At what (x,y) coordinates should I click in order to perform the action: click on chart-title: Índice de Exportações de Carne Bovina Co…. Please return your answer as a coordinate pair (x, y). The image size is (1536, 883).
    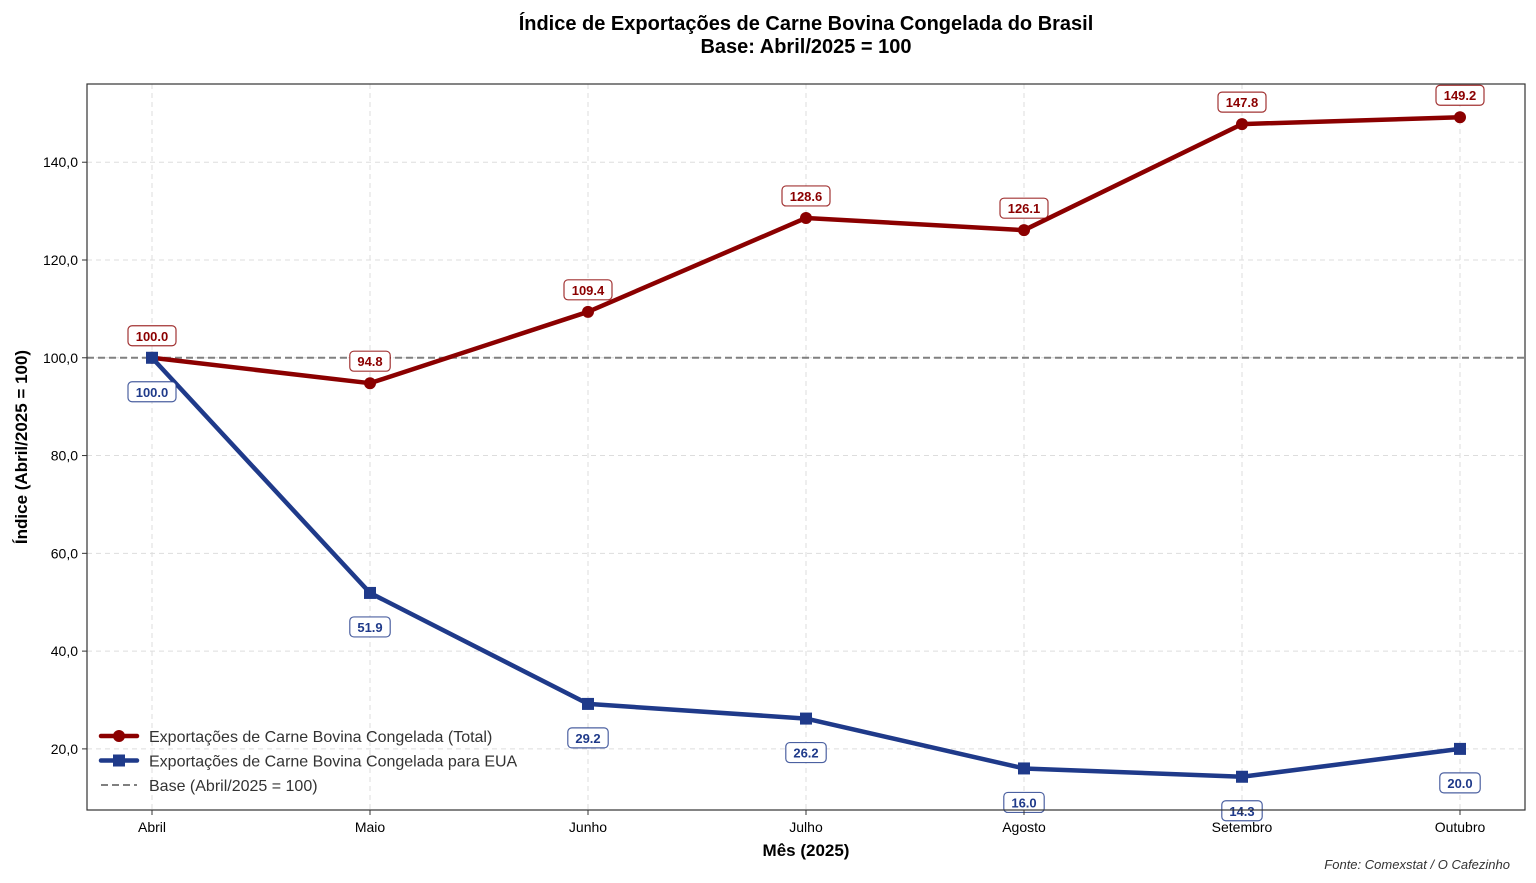
    Looking at the image, I should click on (806, 23).